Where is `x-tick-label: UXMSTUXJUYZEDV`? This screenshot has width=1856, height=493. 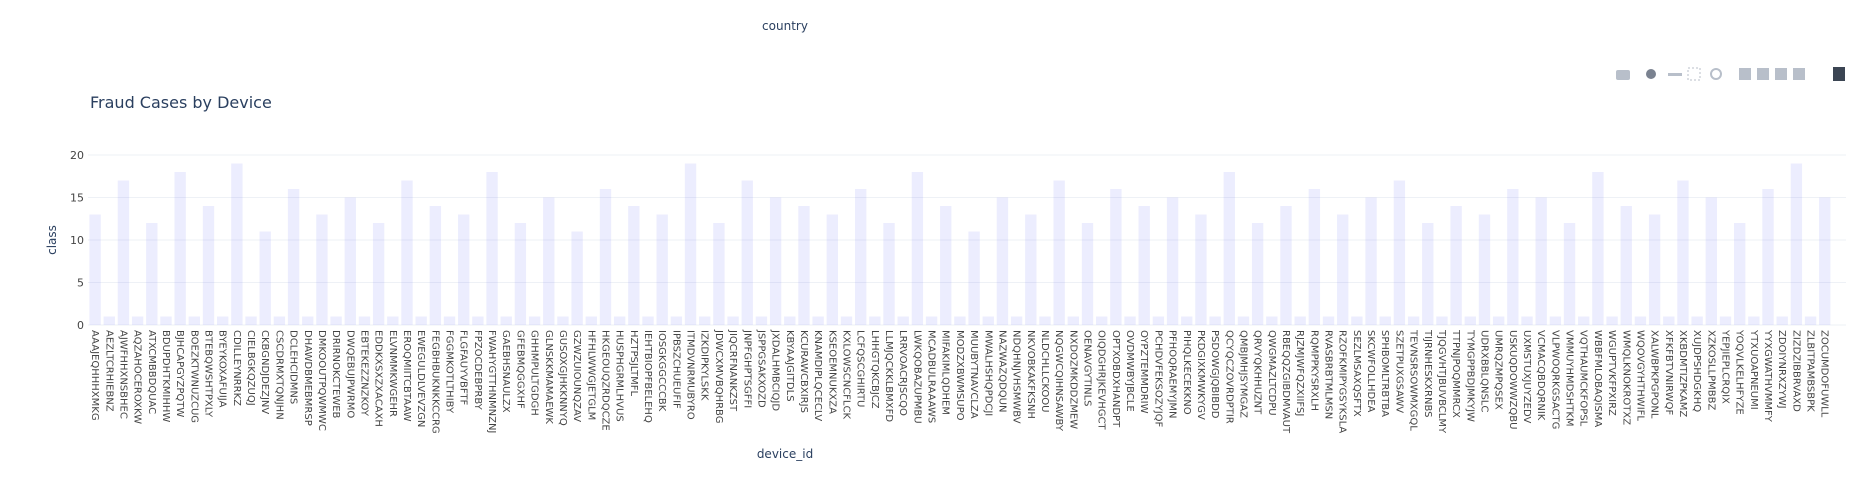 x-tick-label: UXMSTUXJUYZEDV is located at coordinates (1526, 376).